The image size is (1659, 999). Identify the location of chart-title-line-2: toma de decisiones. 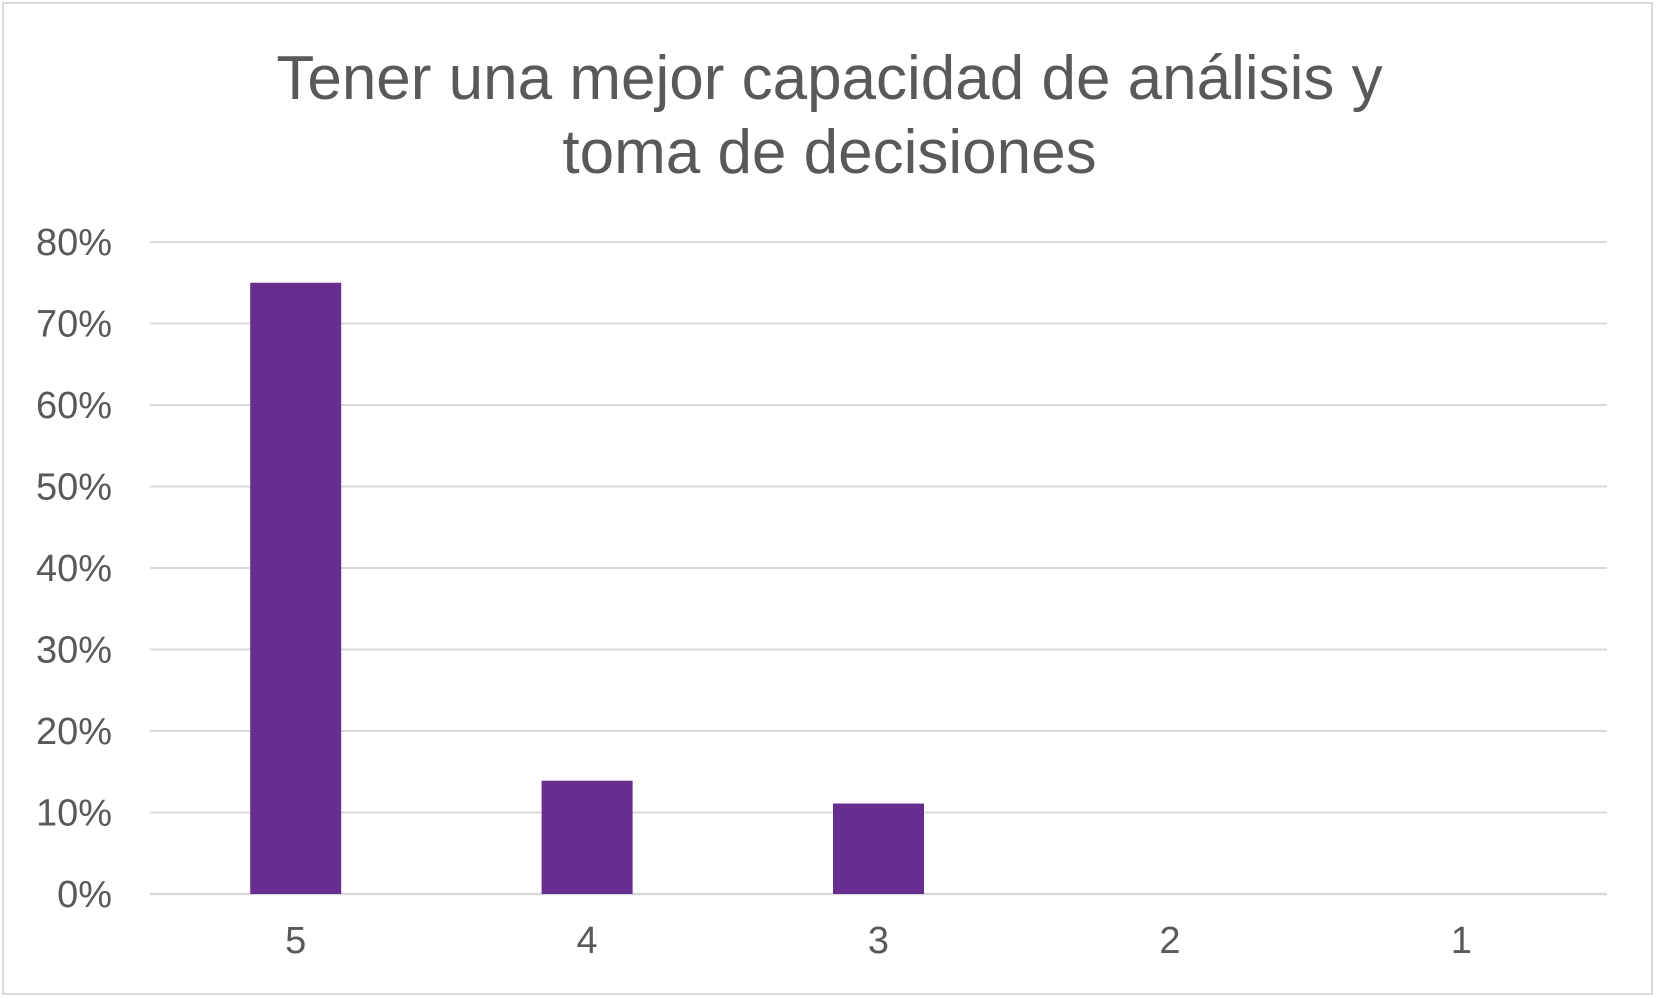
(829, 152).